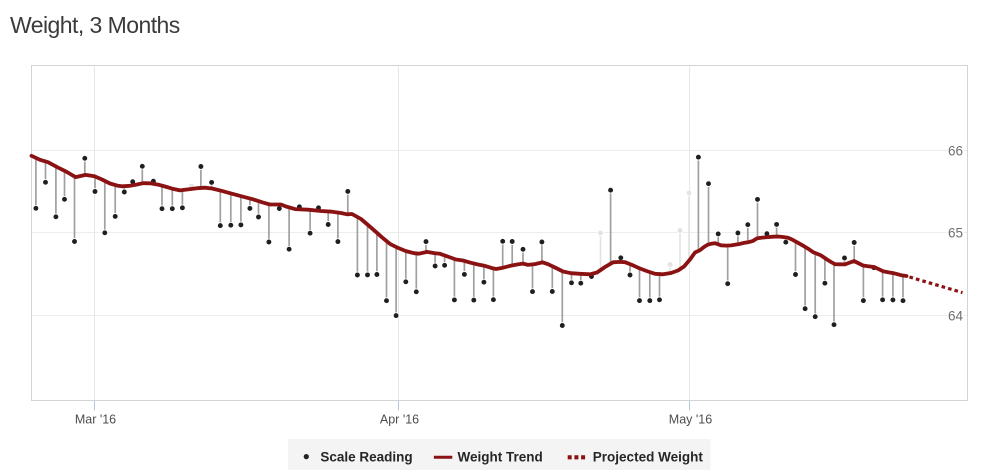 This screenshot has height=473, width=998. Describe the element at coordinates (956, 315) in the screenshot. I see `svg-text: 64` at that location.